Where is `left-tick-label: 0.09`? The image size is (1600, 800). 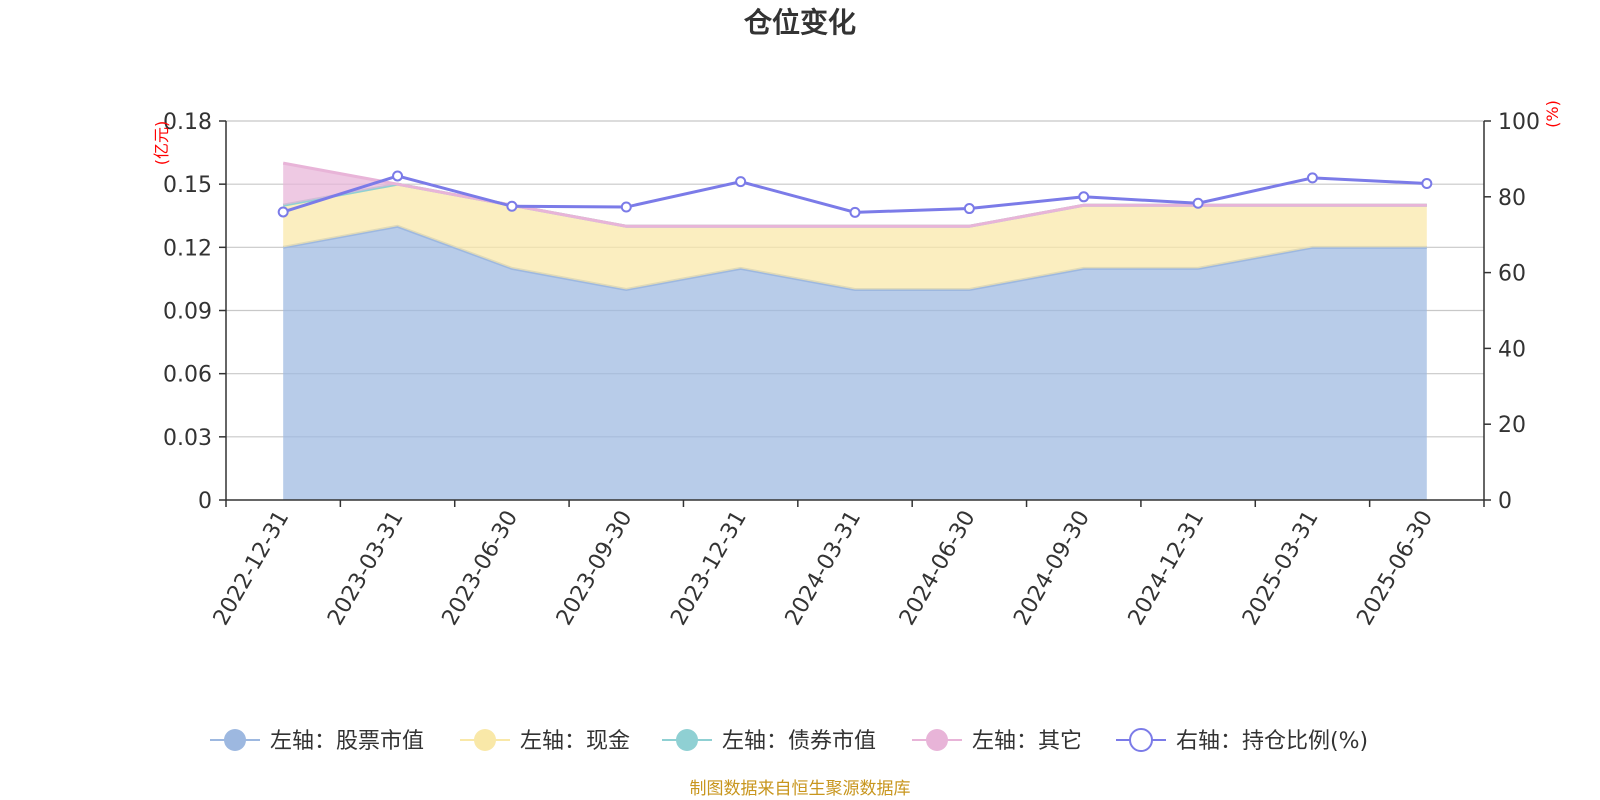
left-tick-label: 0.09 is located at coordinates (187, 312).